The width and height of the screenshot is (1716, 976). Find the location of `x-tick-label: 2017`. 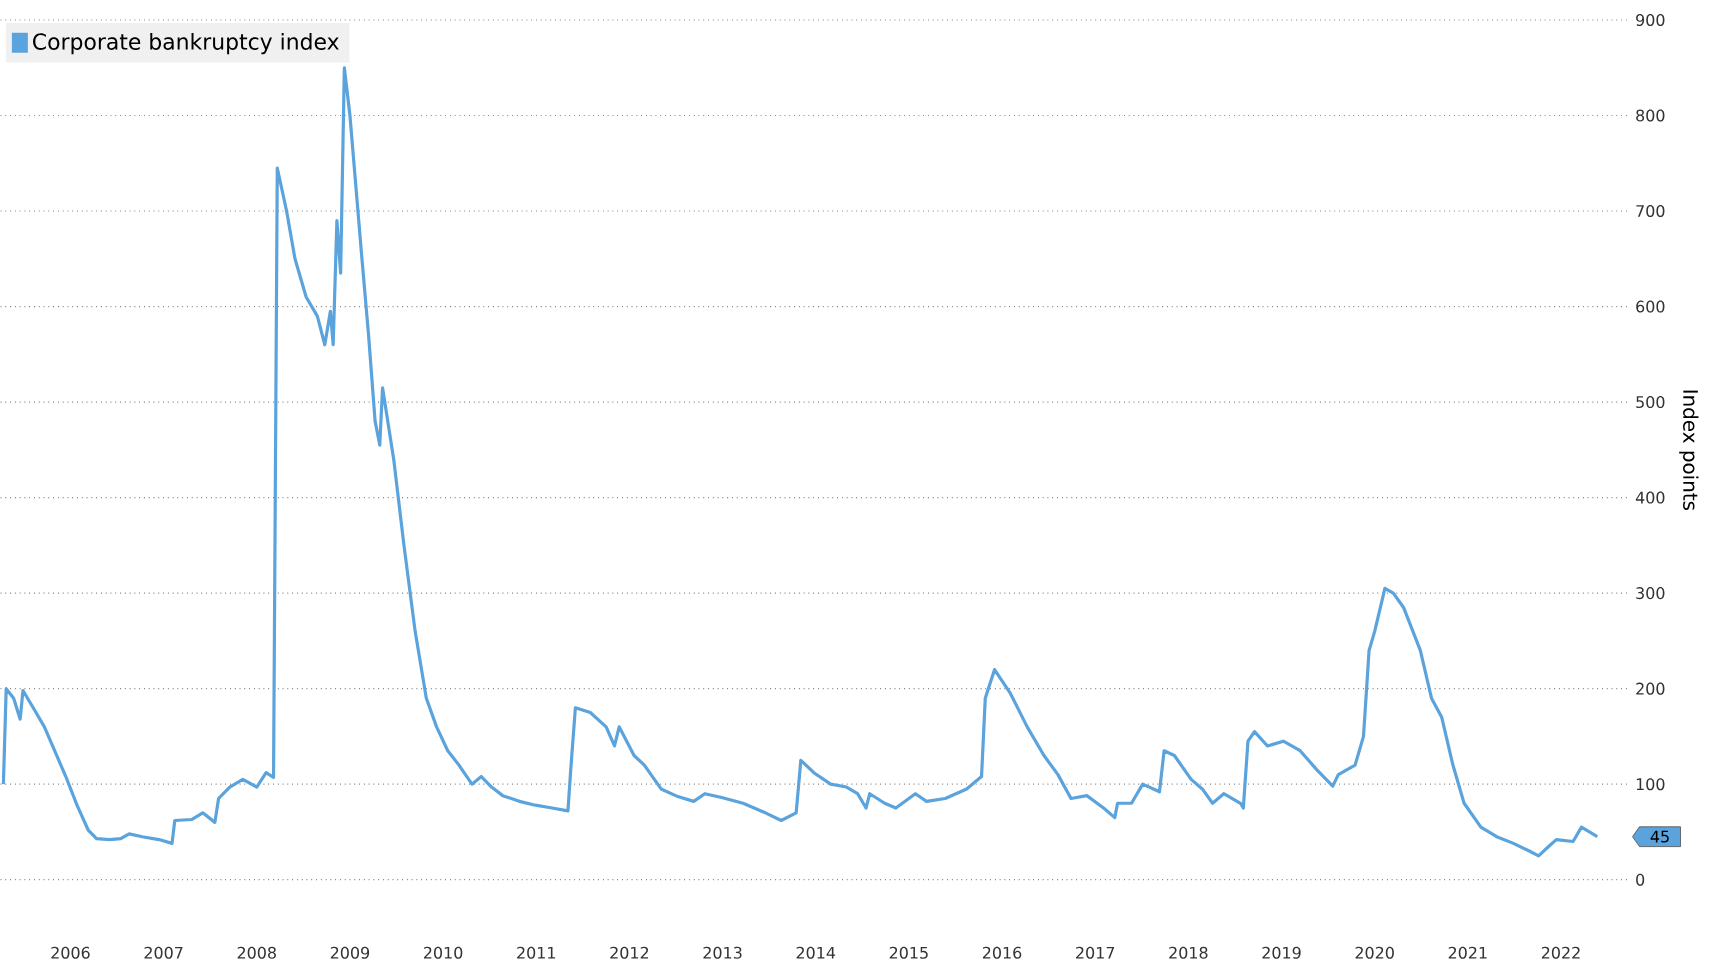

x-tick-label: 2017 is located at coordinates (1095, 952).